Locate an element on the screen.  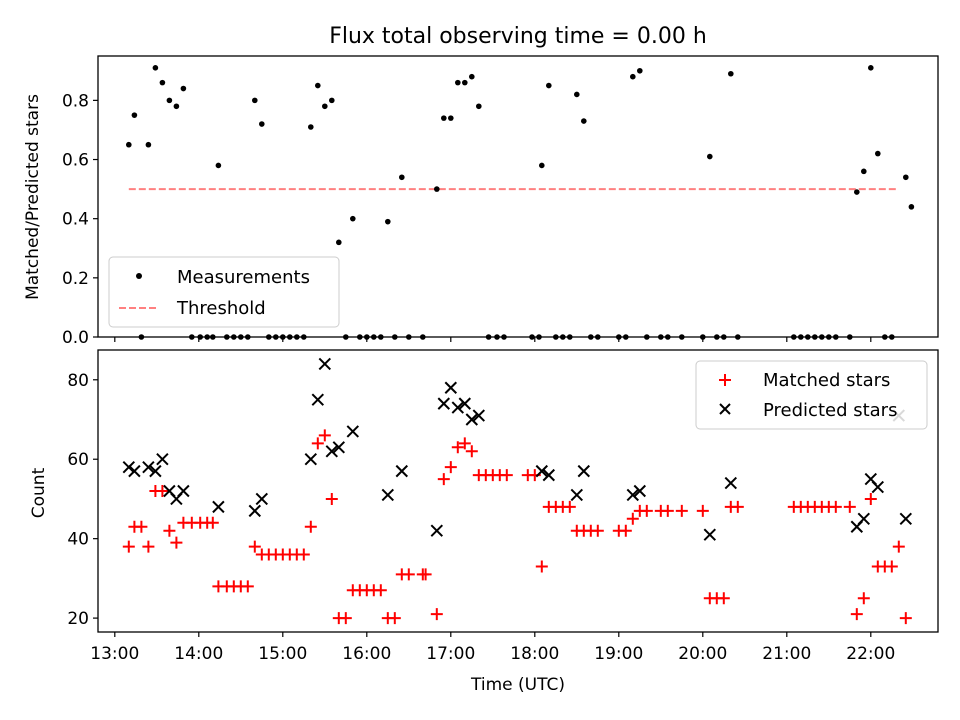
legend-matched-label: Matched stars is located at coordinates (826, 380).